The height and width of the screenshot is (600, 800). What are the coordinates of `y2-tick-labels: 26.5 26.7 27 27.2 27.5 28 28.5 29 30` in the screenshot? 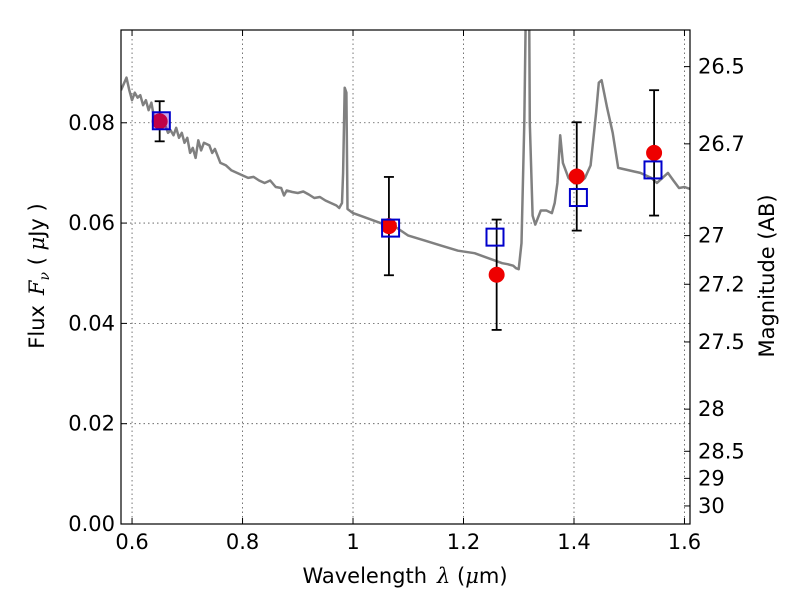 It's located at (721, 286).